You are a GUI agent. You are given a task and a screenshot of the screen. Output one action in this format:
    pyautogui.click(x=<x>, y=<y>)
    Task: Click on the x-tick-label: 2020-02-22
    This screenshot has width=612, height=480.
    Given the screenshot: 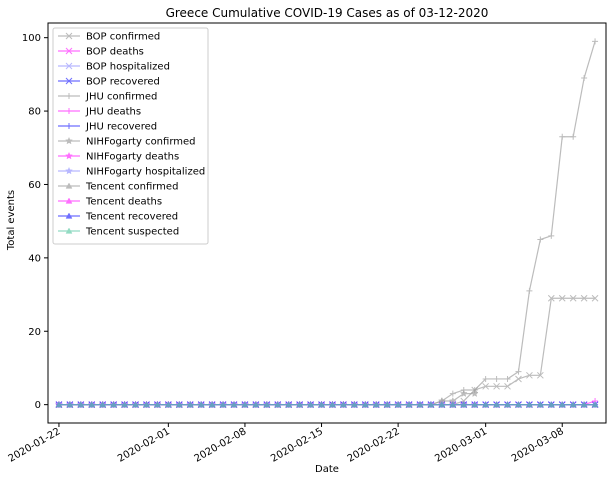 What is the action you would take?
    pyautogui.click(x=374, y=445)
    